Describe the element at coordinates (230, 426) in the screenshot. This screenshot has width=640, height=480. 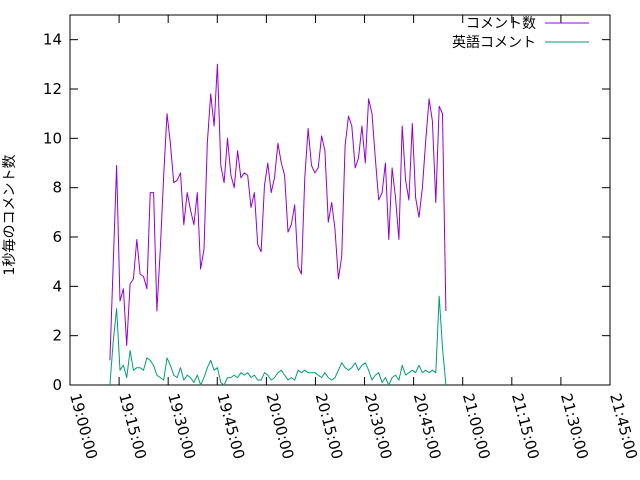
I see `x-tick-label: 19:45:00` at that location.